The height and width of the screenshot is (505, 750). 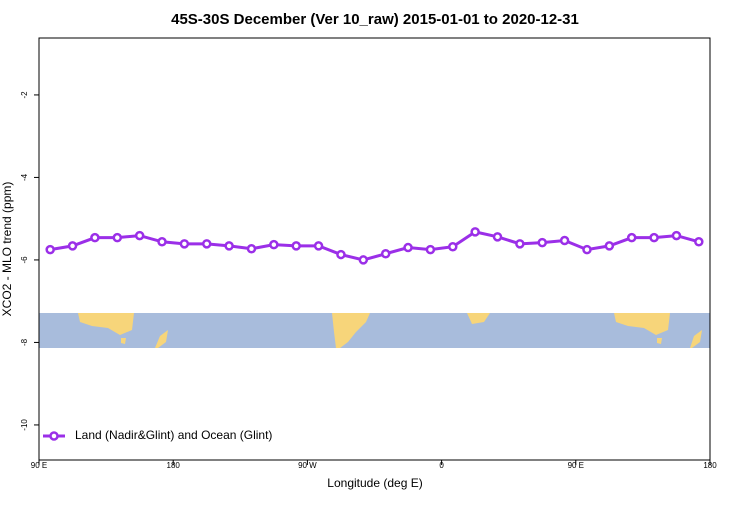 What do you see at coordinates (7, 249) in the screenshot?
I see `y-axis-label: XCO2 - MLO trend (ppm)` at bounding box center [7, 249].